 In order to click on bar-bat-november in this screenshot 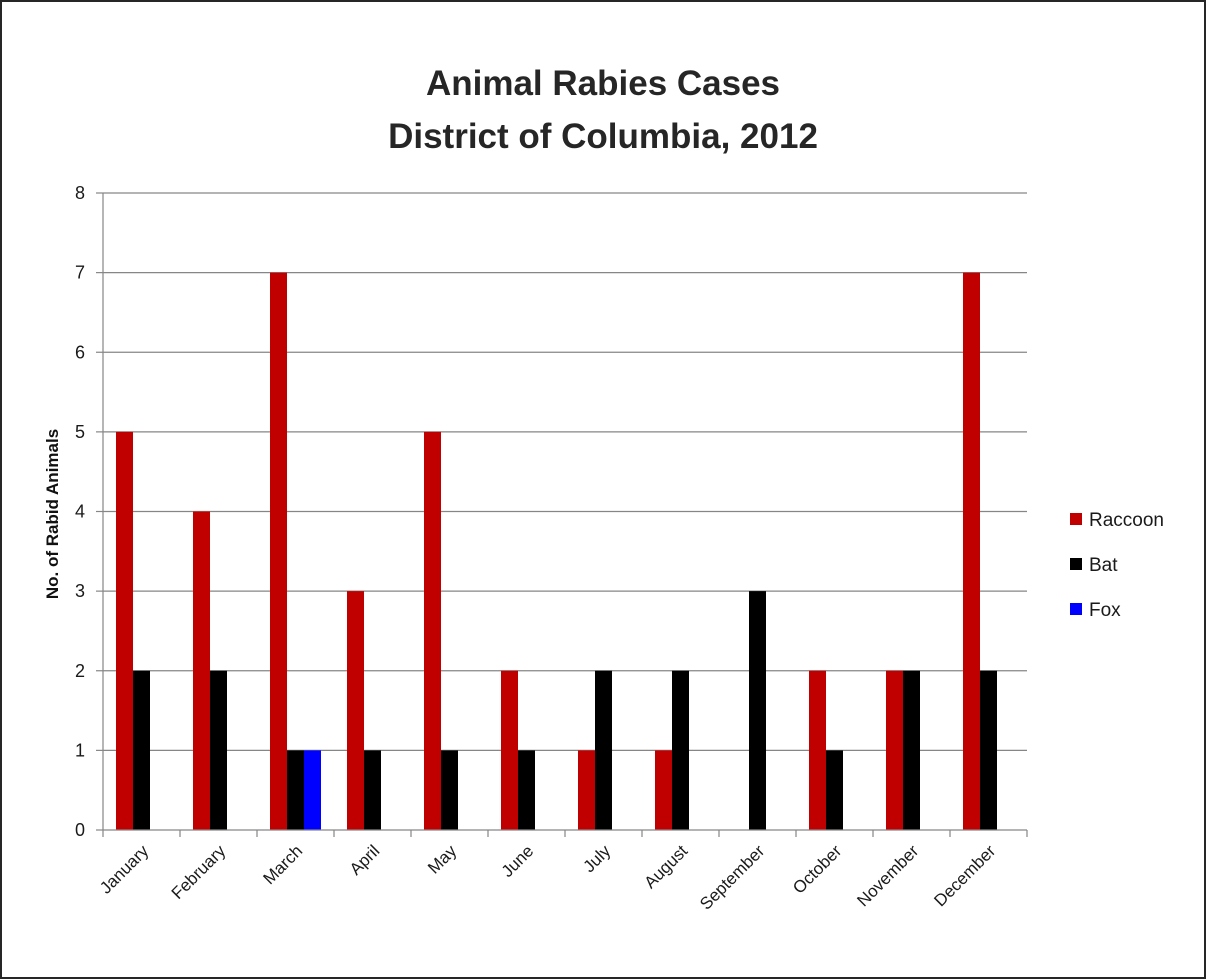, I will do `click(911, 750)`.